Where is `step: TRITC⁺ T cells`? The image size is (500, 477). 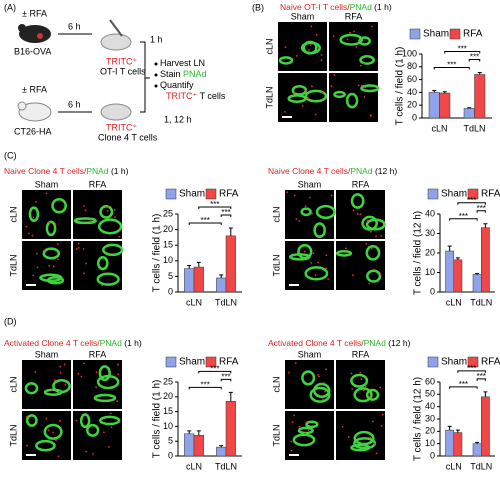 step: TRITC⁺ T cells is located at coordinates (196, 96).